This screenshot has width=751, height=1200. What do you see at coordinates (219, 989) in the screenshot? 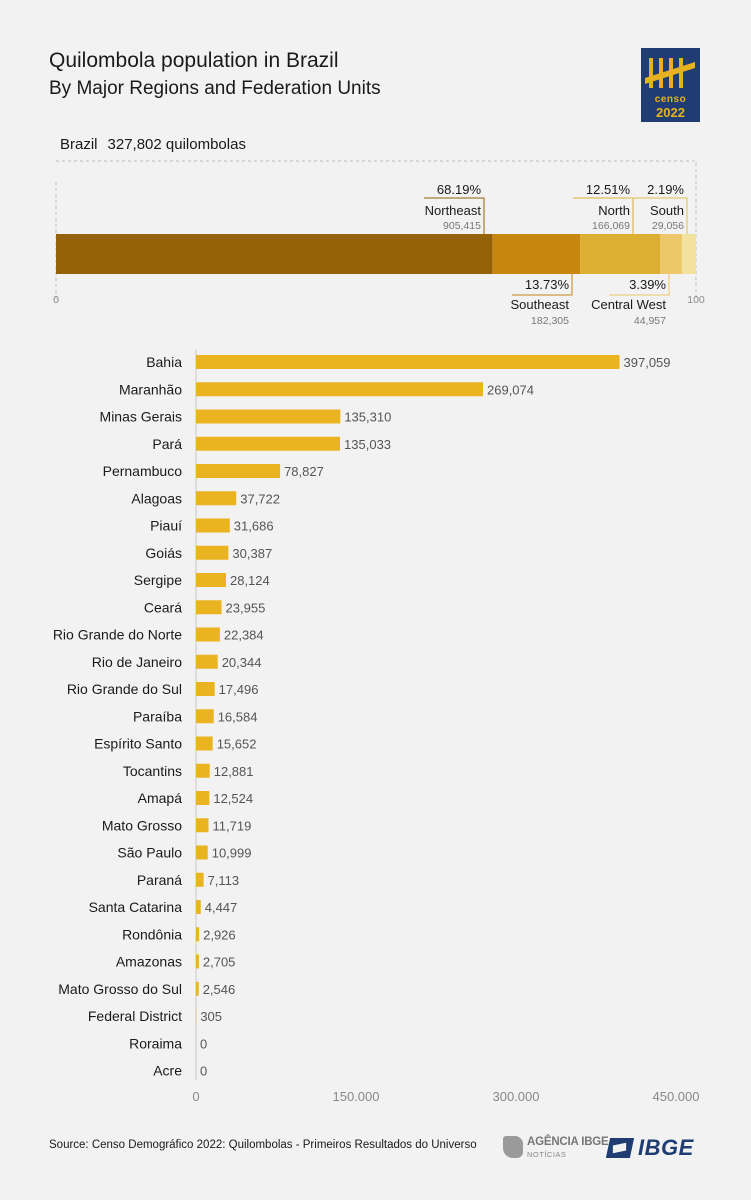
I see `state-value-label: 2,546` at bounding box center [219, 989].